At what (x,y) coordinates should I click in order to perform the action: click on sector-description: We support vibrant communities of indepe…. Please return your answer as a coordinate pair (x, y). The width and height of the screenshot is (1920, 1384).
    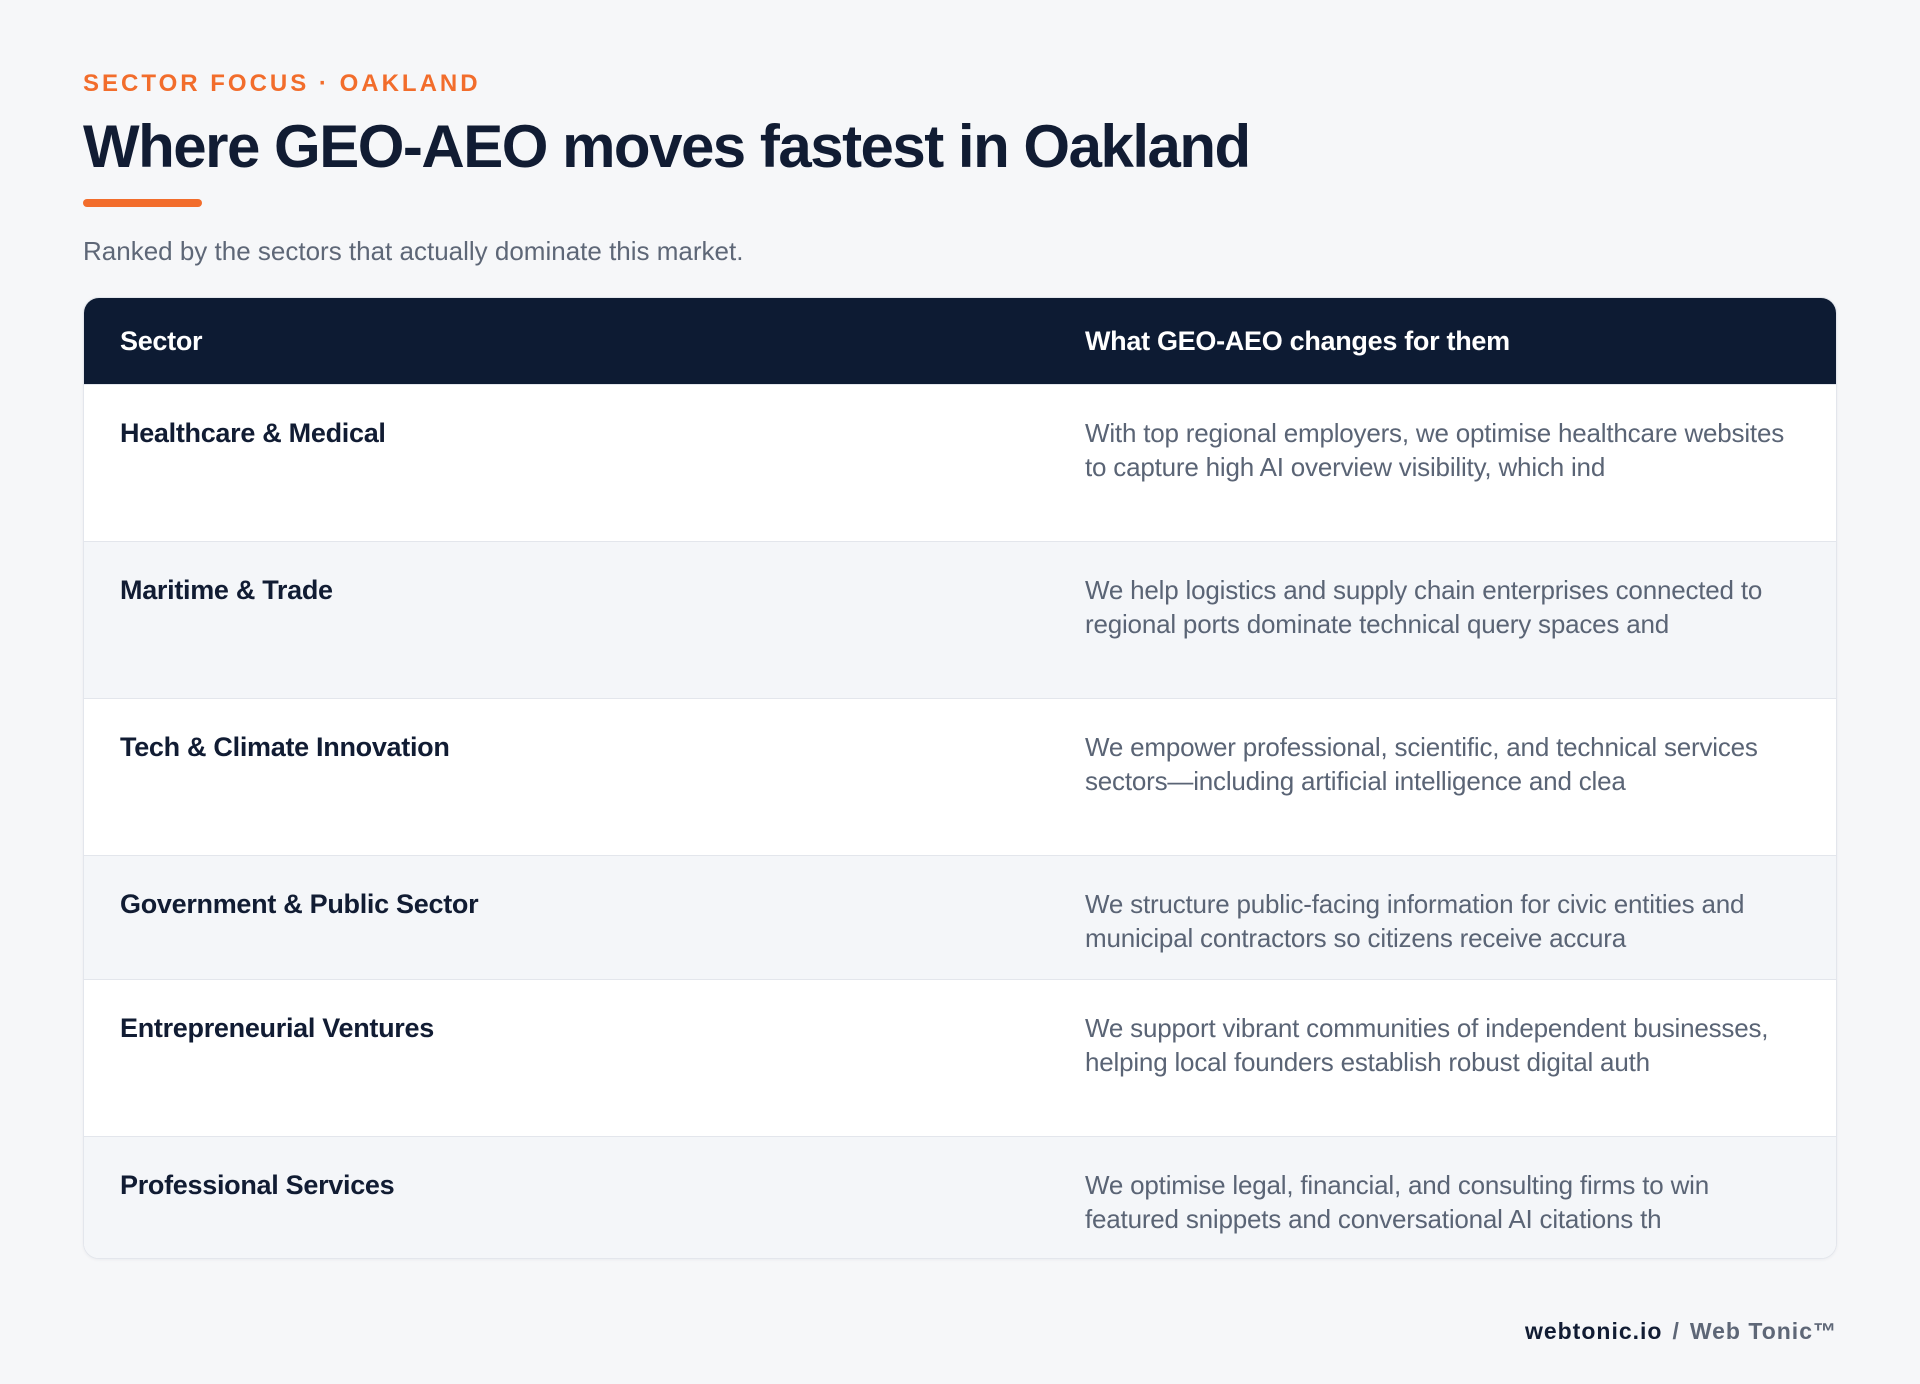
    Looking at the image, I should click on (1427, 1045).